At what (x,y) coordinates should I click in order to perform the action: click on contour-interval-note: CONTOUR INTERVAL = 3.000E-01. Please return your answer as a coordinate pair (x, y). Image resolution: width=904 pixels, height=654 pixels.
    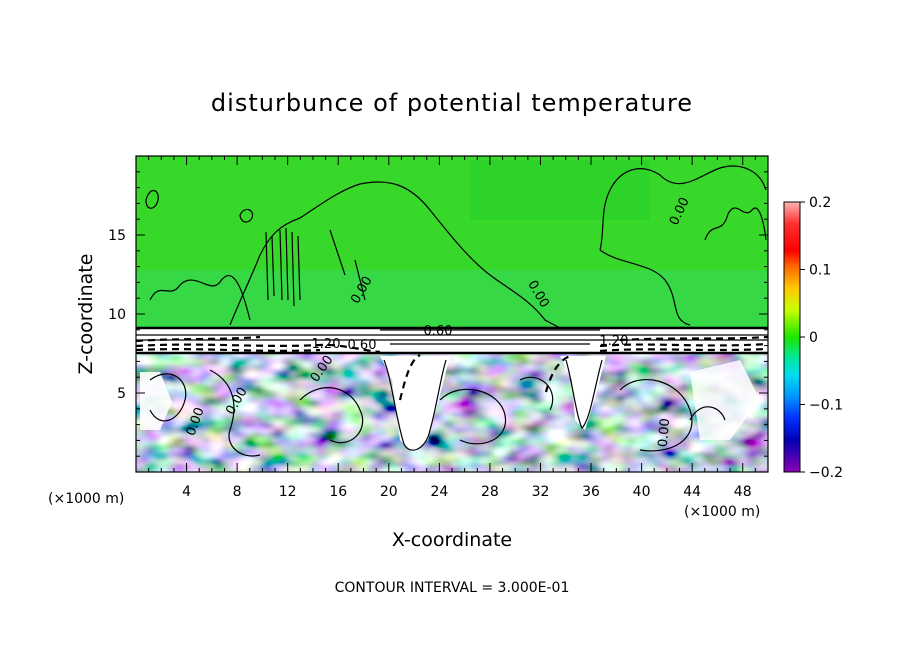
    Looking at the image, I should click on (452, 588).